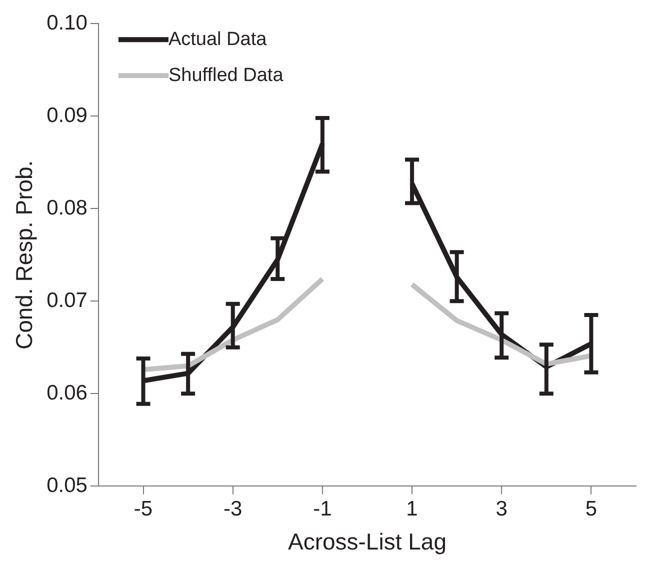  What do you see at coordinates (67, 208) in the screenshot?
I see `y-tick-label: 0.08` at bounding box center [67, 208].